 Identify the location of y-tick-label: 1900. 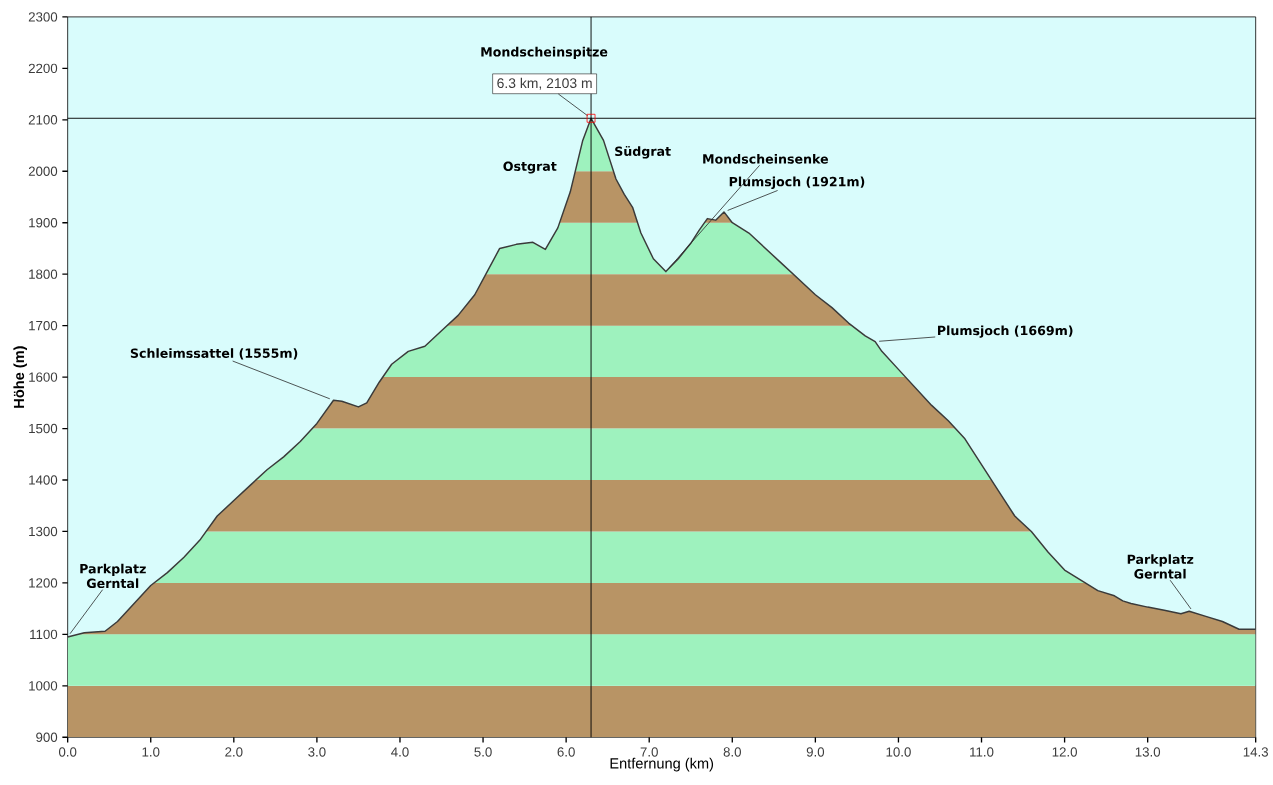
(43, 223).